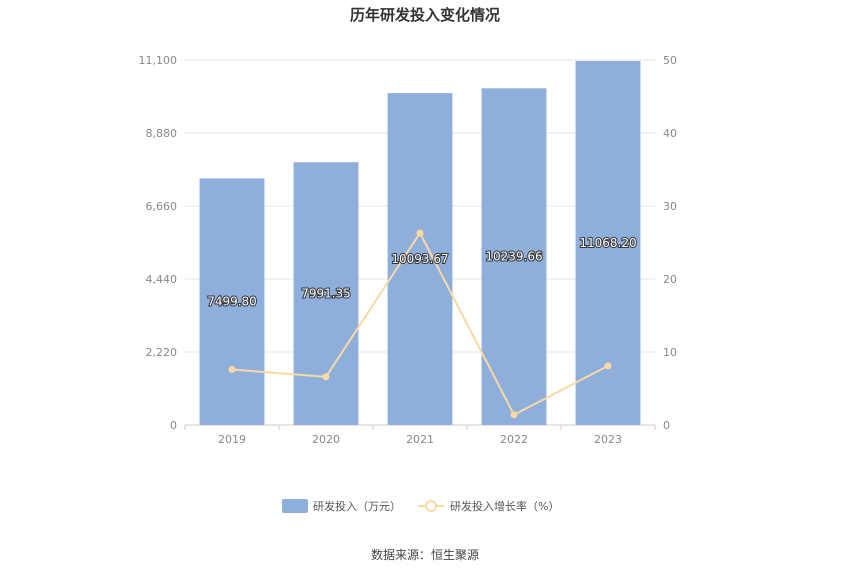 The height and width of the screenshot is (575, 850). Describe the element at coordinates (162, 206) in the screenshot. I see `y-left-tick-label: 6,660` at that location.